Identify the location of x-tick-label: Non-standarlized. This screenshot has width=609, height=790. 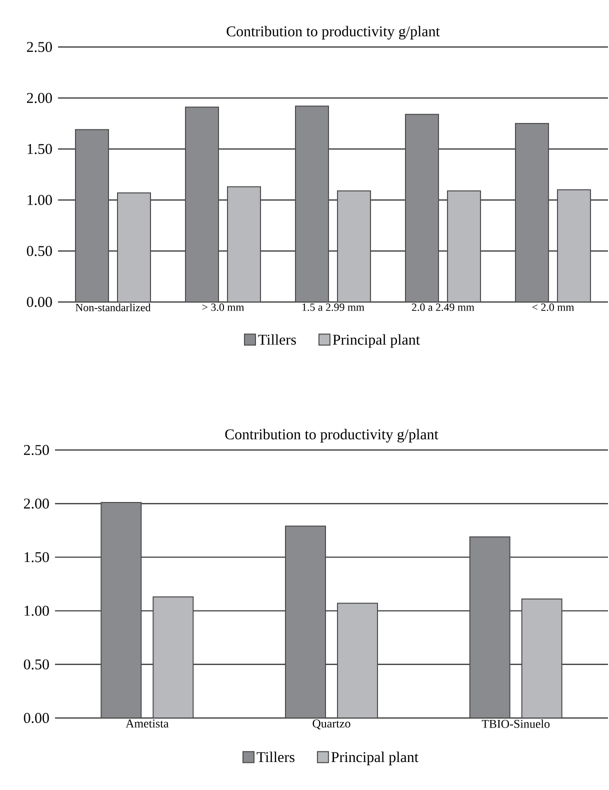
(113, 308).